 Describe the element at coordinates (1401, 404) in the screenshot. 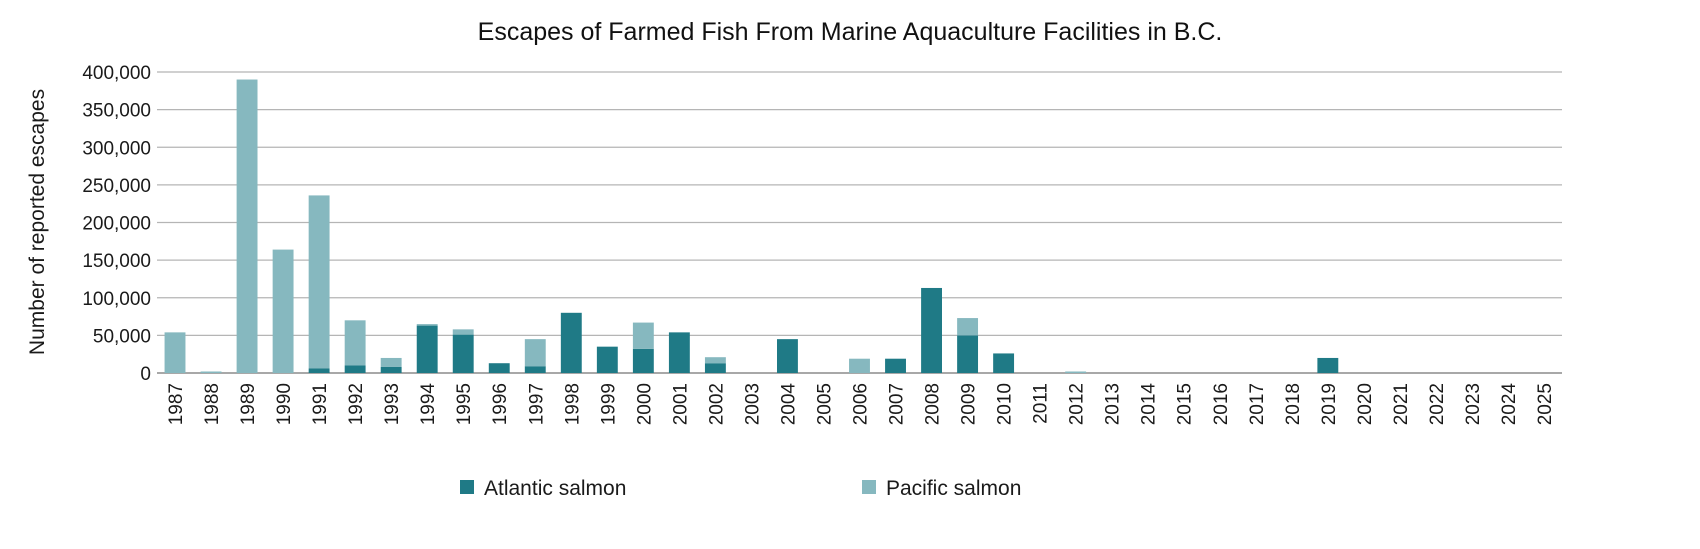

I see `x-tick-label: 2021` at that location.